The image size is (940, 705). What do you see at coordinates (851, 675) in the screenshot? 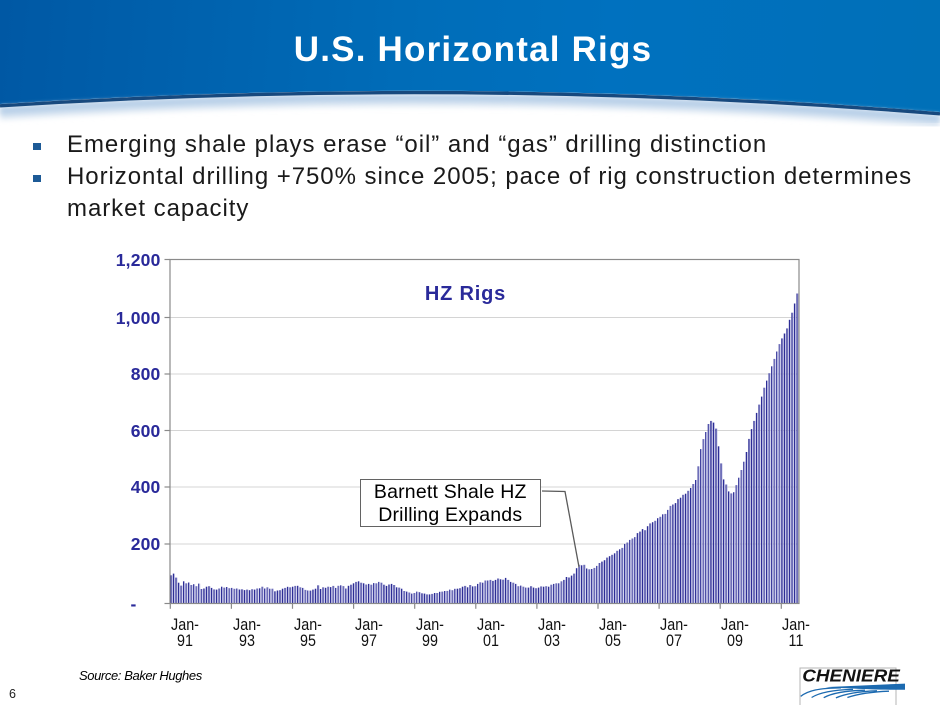
I see `svg-text: CHENIERE` at bounding box center [851, 675].